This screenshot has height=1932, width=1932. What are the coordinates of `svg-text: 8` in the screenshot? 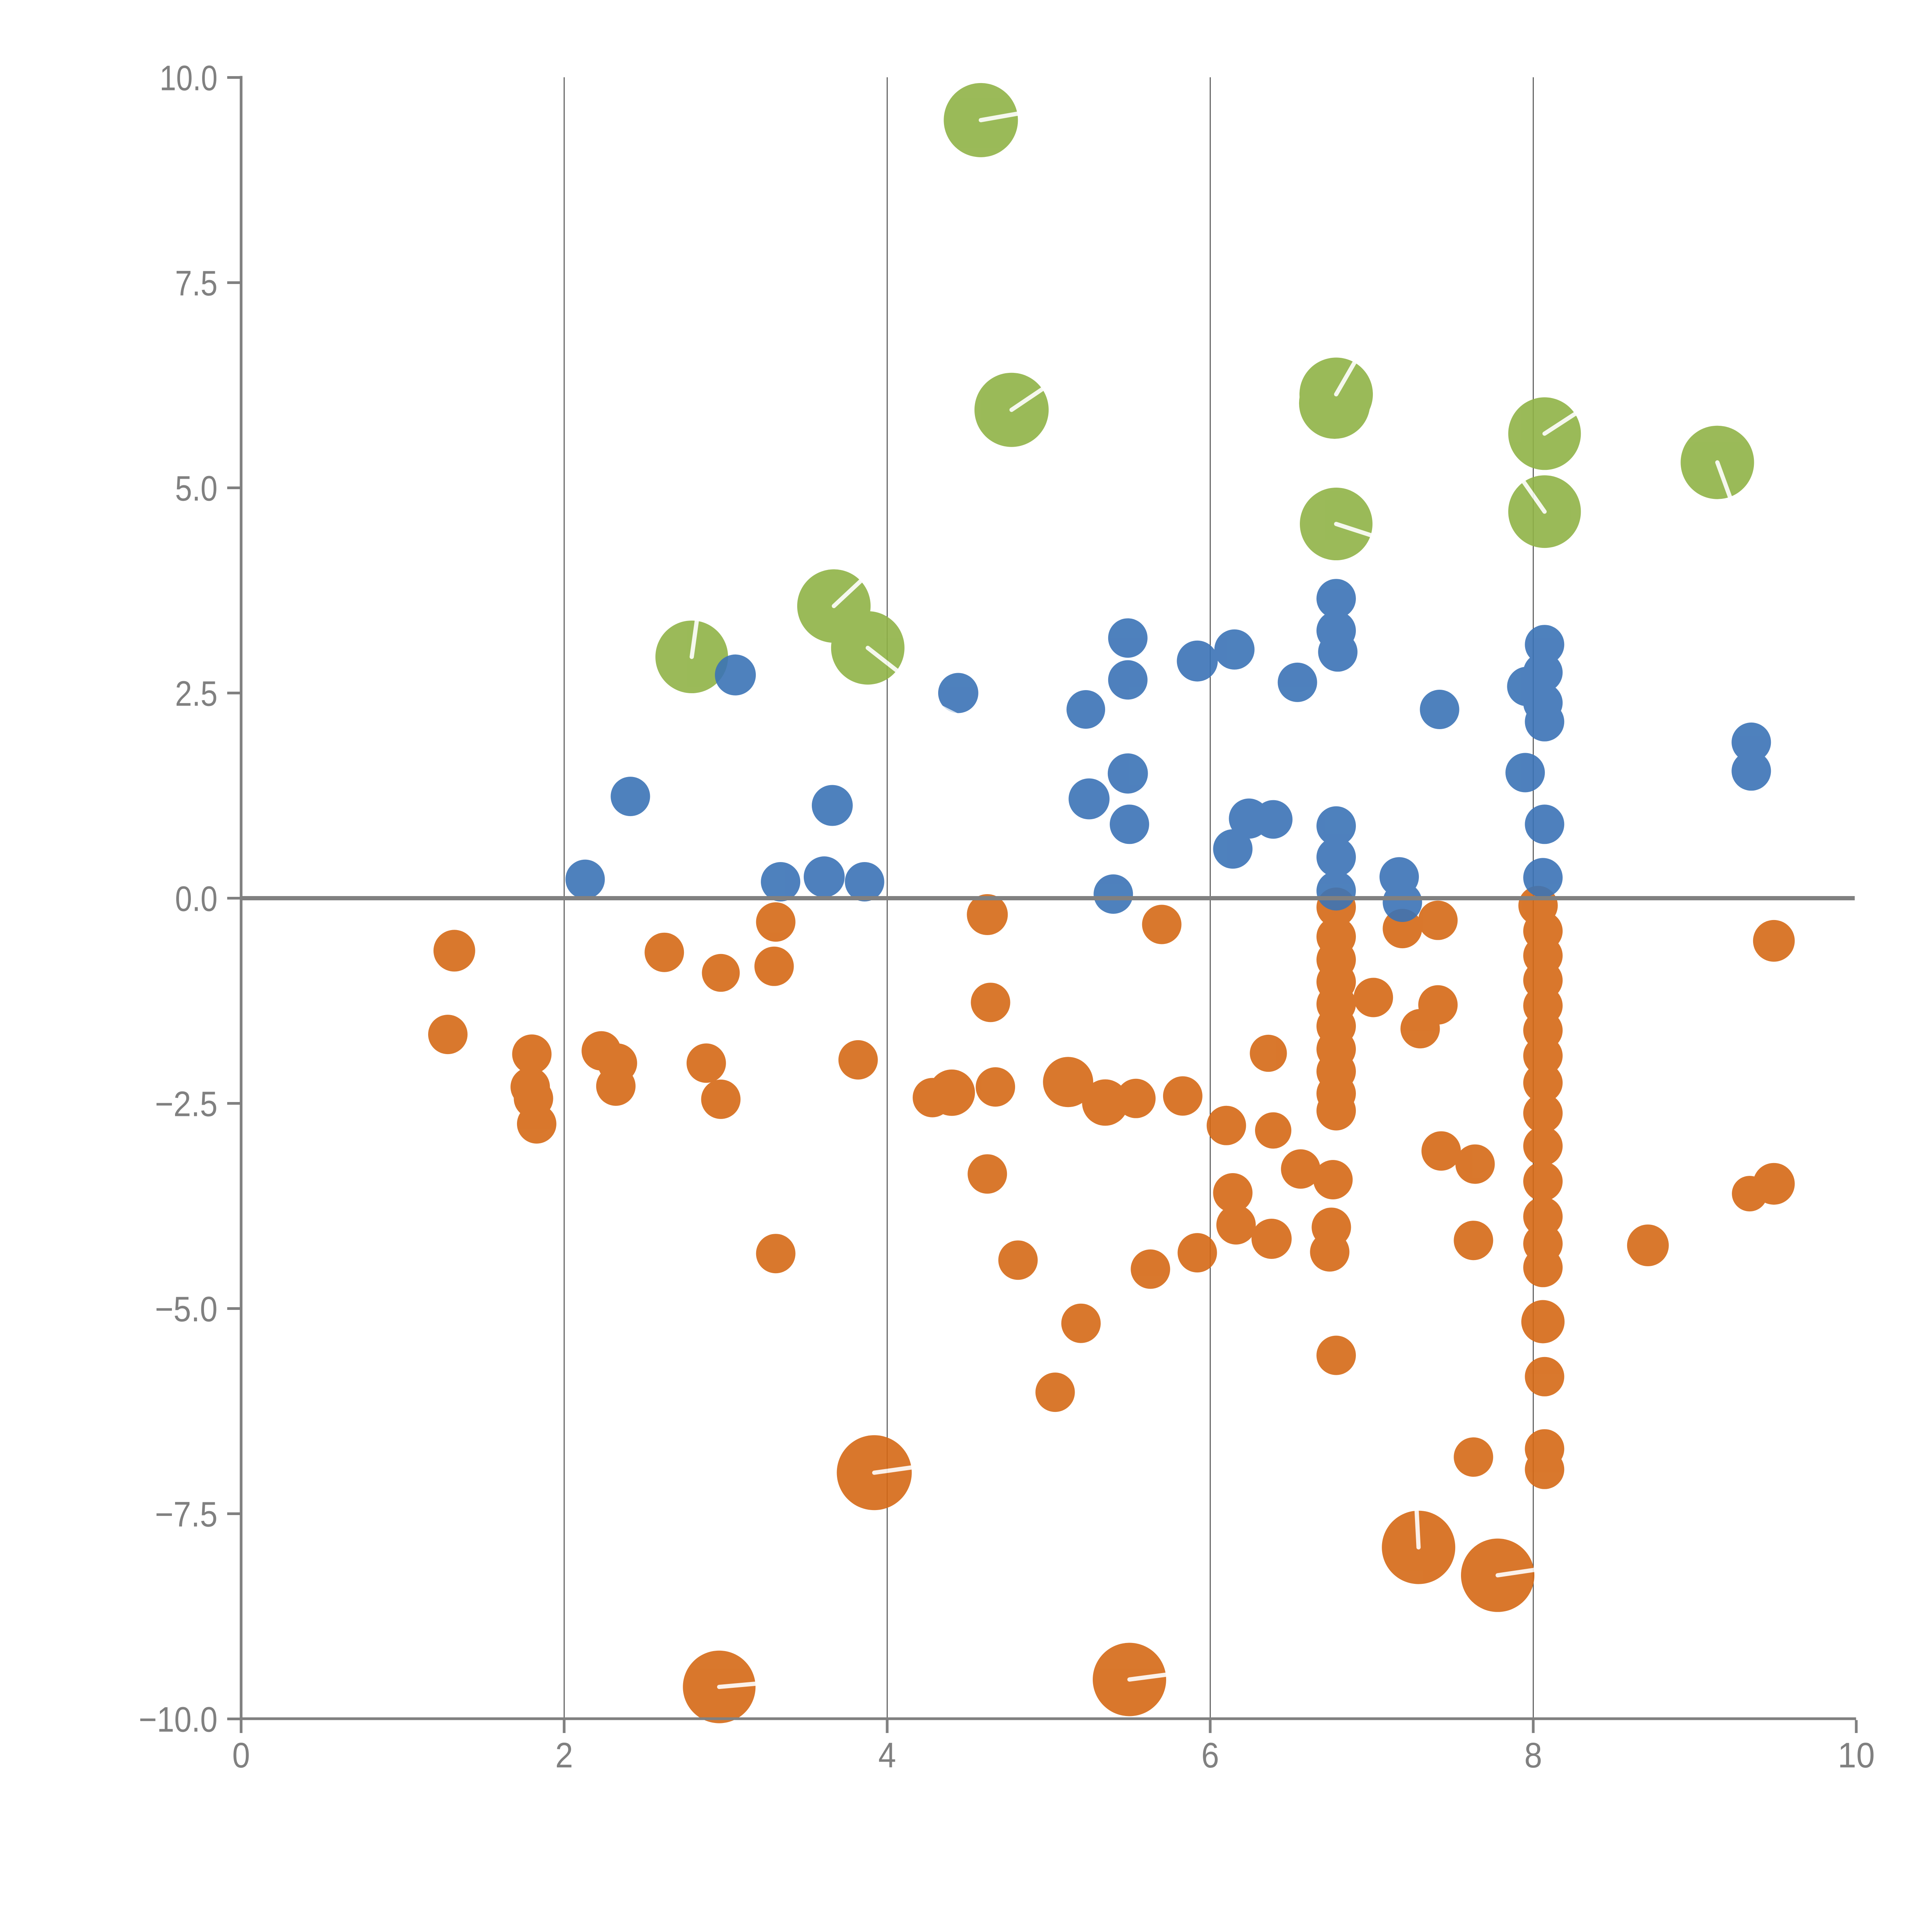 It's located at (1533, 1756).